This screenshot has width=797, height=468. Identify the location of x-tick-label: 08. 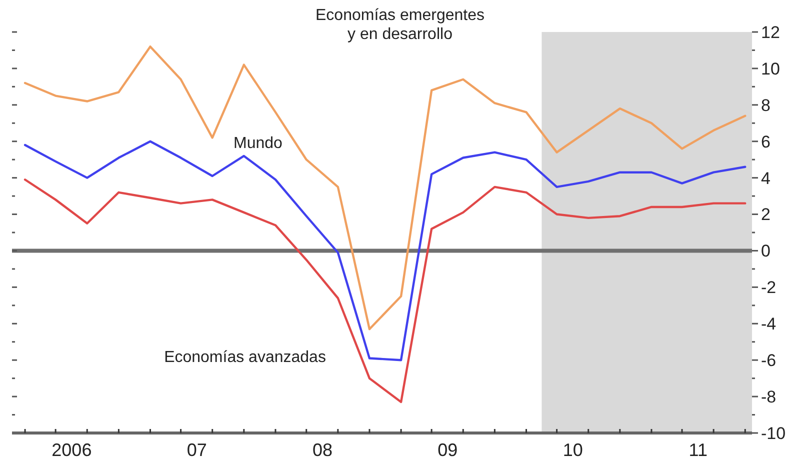
(322, 450).